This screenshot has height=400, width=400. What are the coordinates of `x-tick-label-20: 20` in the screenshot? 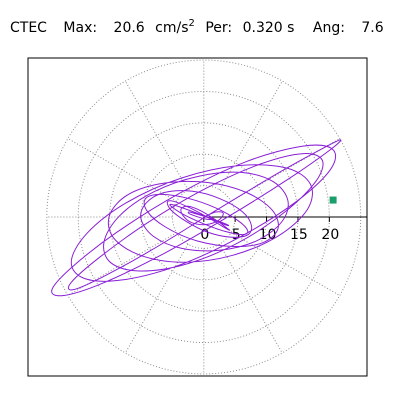 It's located at (330, 235).